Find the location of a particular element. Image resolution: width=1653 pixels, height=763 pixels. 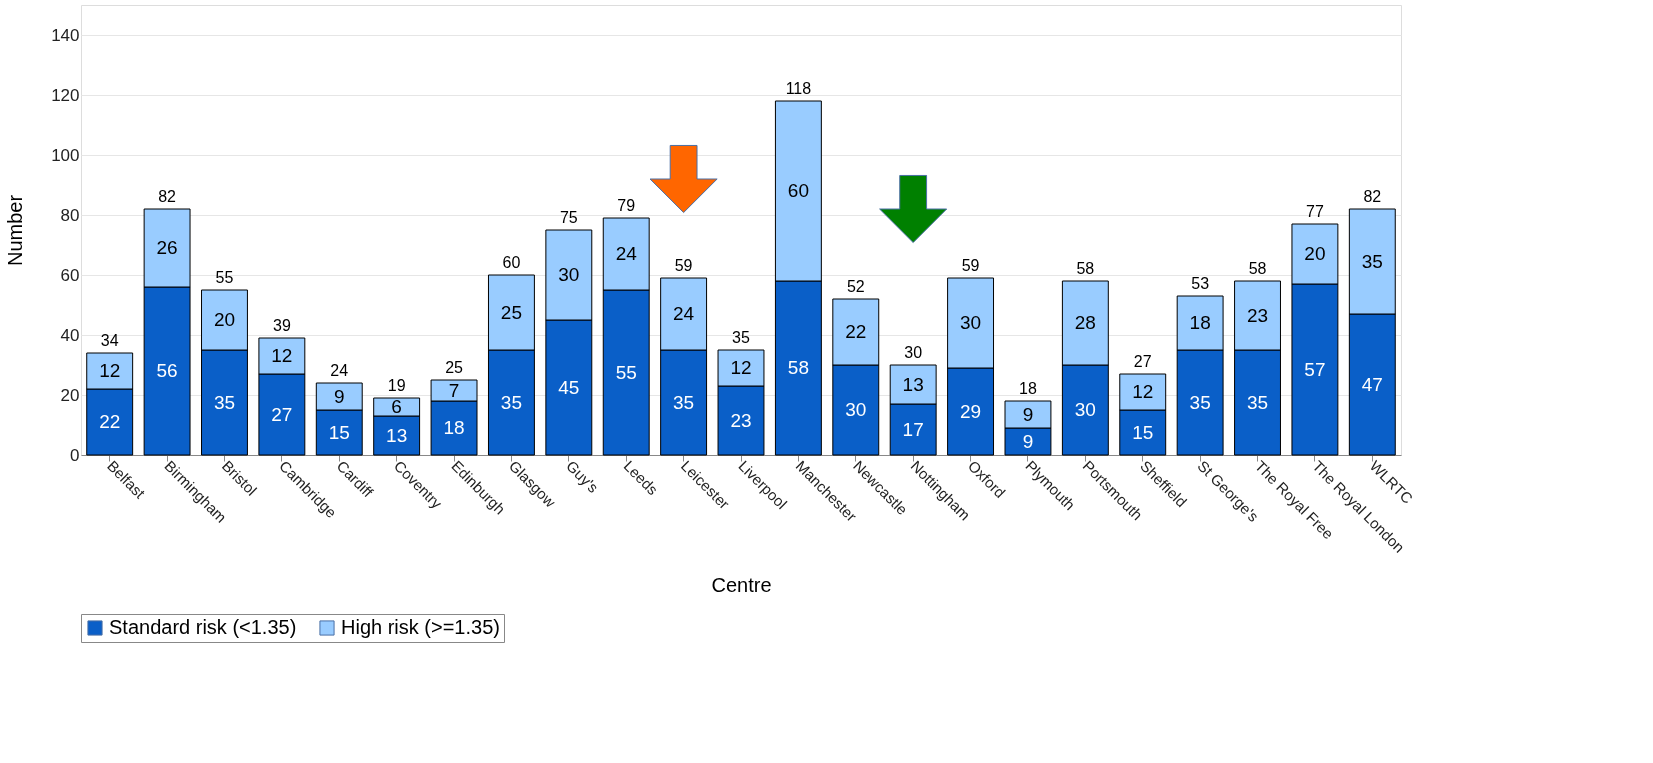

y-tick-label: 140 is located at coordinates (65, 35).